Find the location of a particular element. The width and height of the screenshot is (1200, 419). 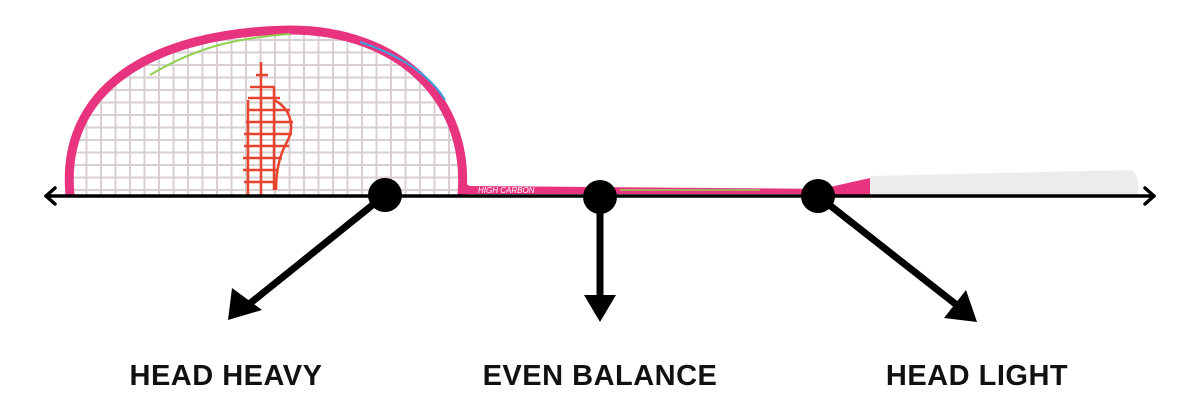

head-light-arrow is located at coordinates (888, 251).